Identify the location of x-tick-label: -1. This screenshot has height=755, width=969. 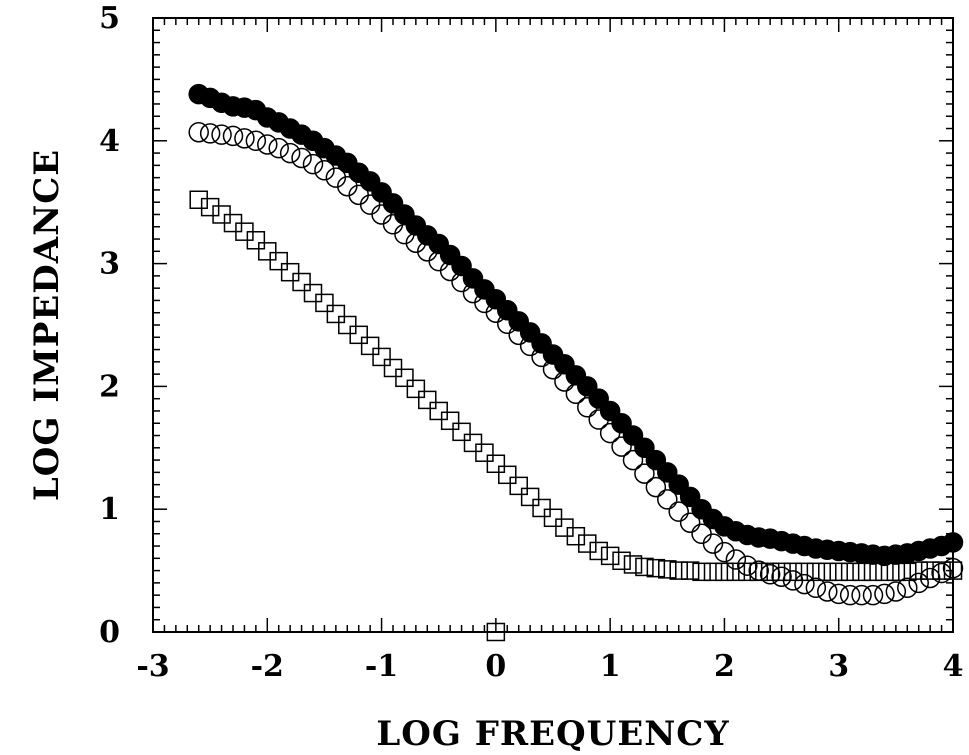
(381, 666).